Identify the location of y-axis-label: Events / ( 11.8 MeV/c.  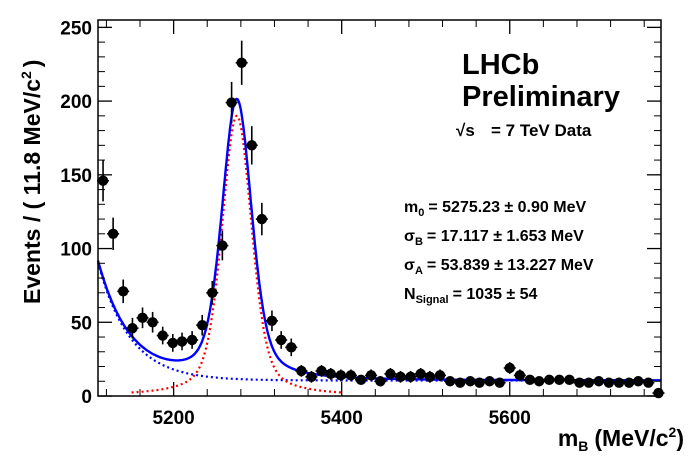
(32, 191).